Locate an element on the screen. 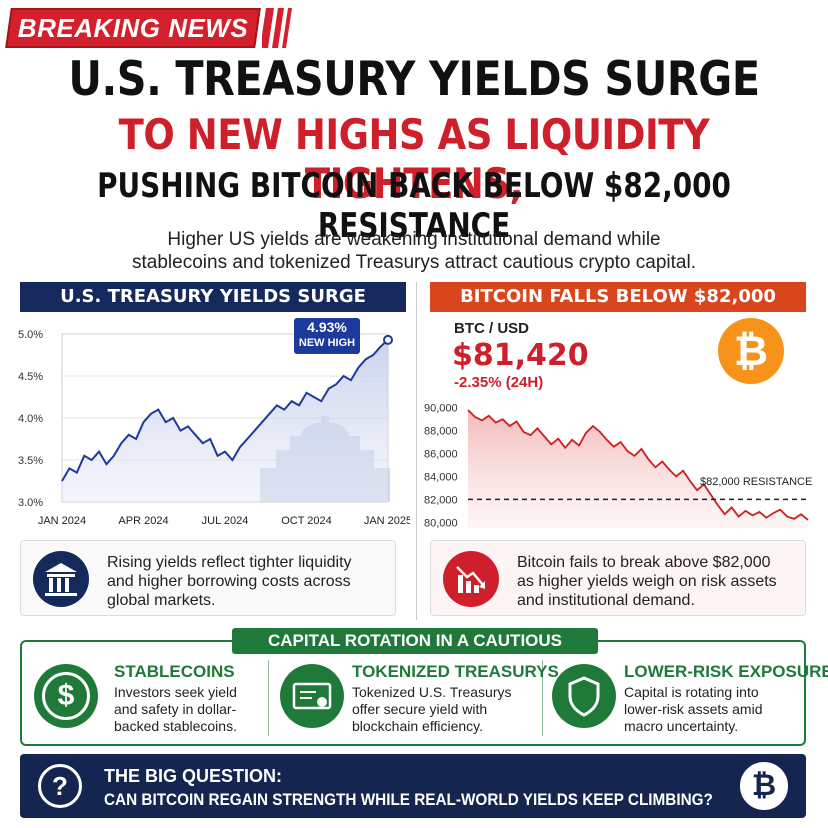 This screenshot has height=828, width=828. btc-area is located at coordinates (638, 469).